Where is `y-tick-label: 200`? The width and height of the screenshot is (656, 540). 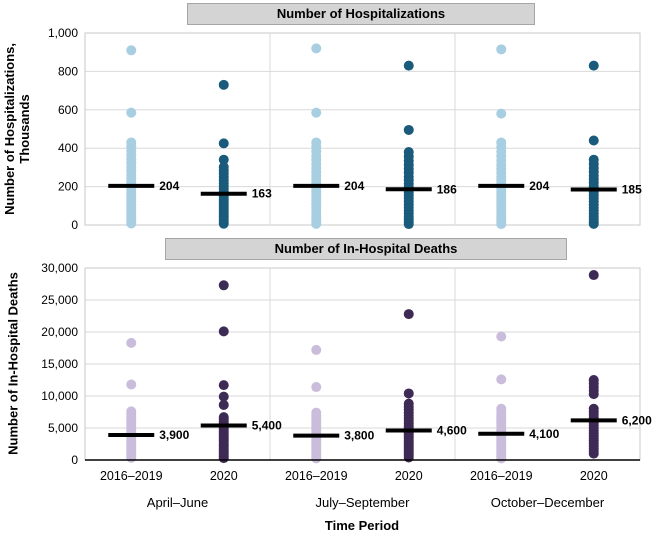
y-tick-label: 200 is located at coordinates (68, 187).